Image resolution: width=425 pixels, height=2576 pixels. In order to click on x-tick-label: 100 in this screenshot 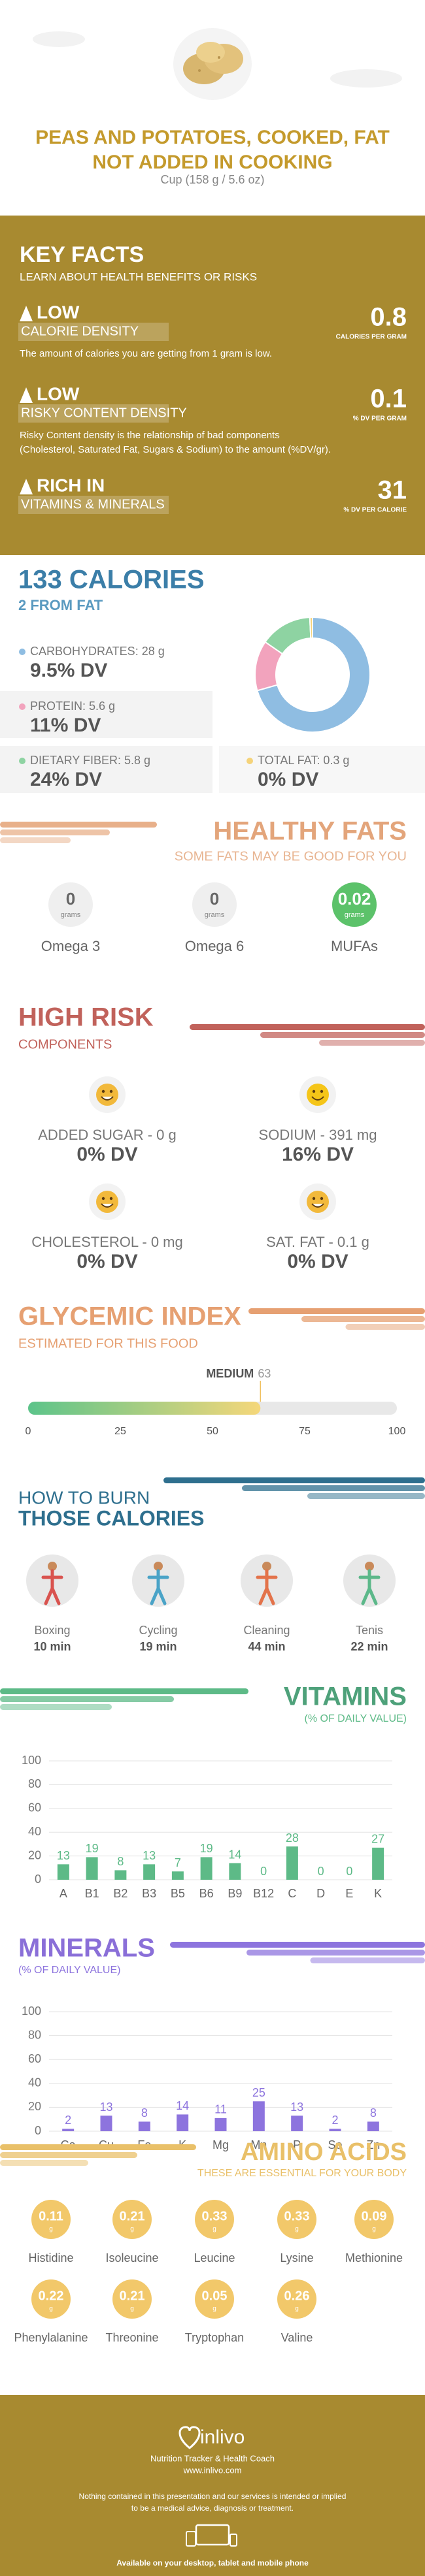, I will do `click(397, 1431)`.